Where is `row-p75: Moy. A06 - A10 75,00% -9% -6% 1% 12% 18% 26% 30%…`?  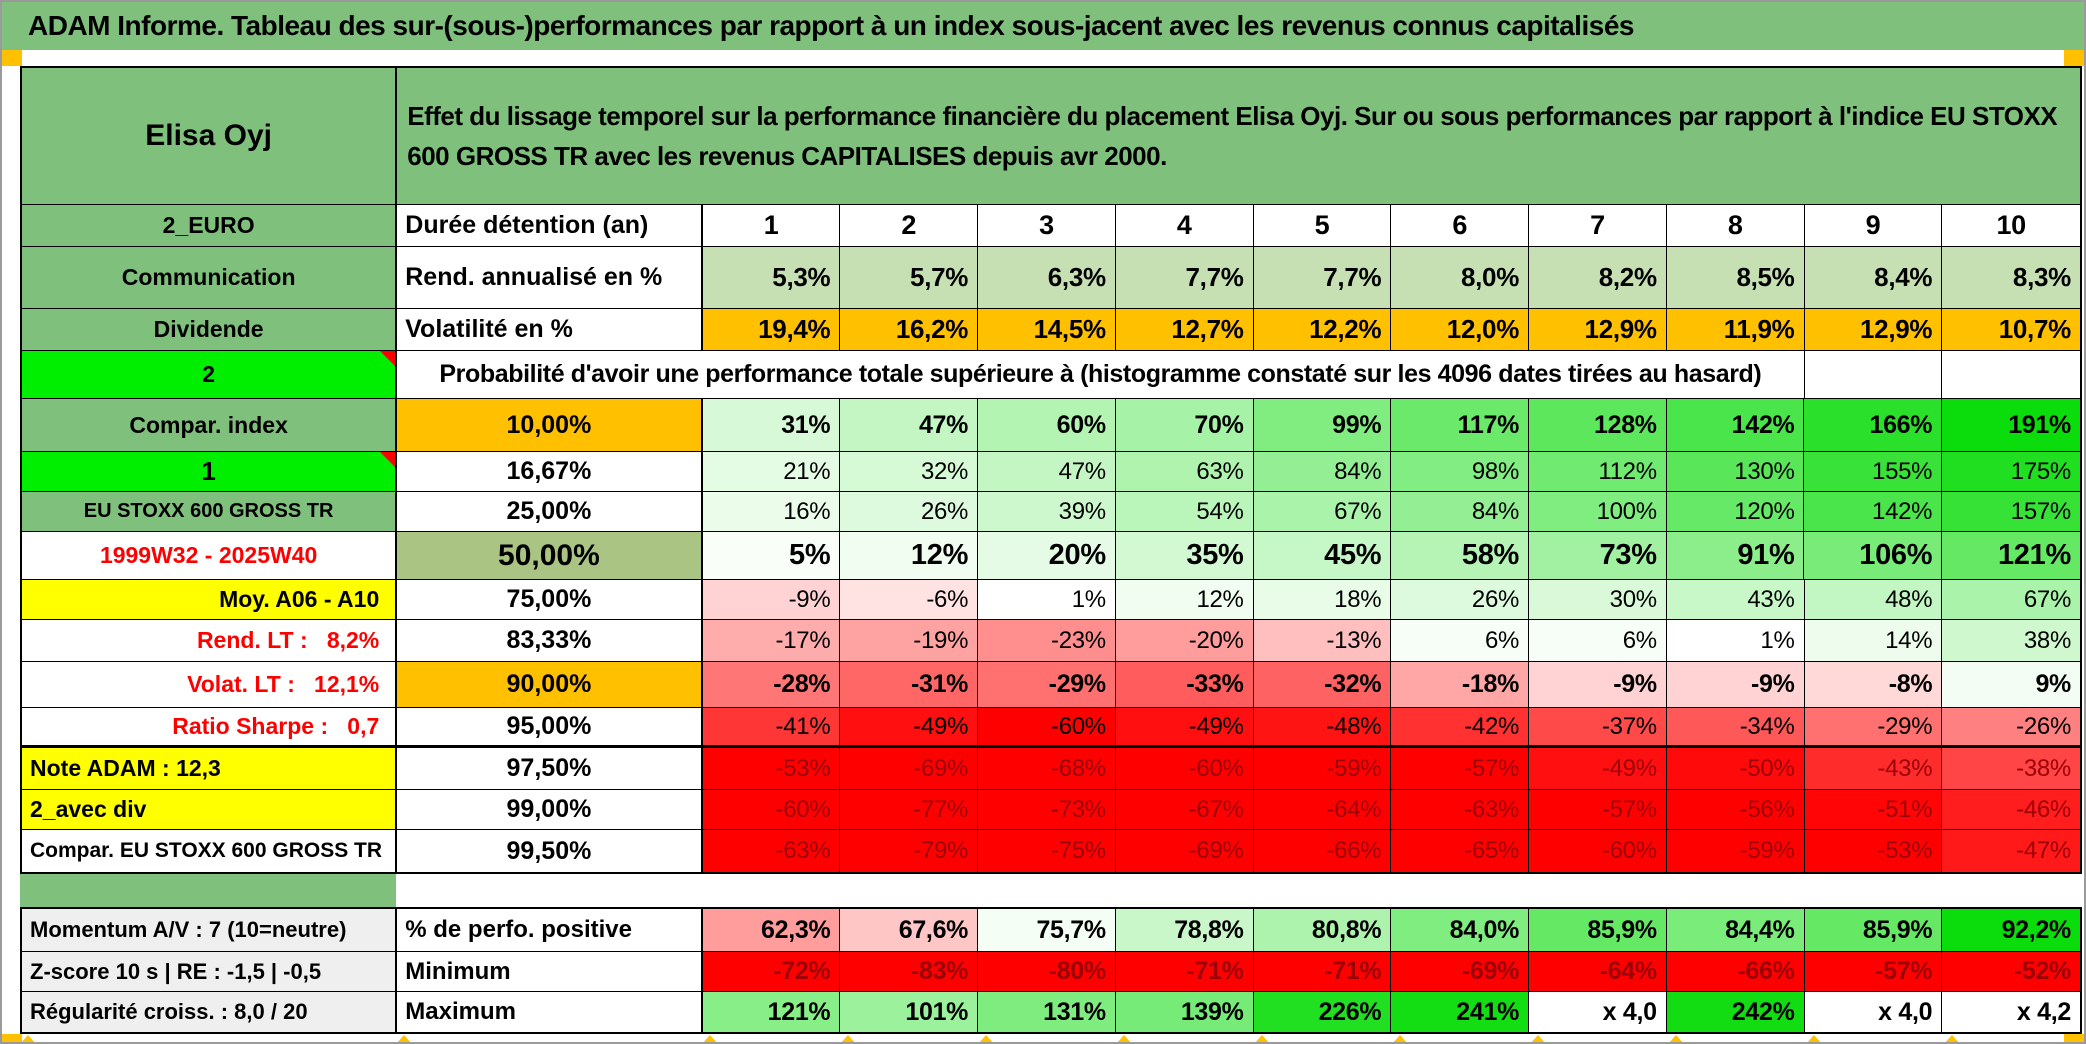 row-p75: Moy. A06 - A10 75,00% -9% -6% 1% 12% 18% 26% 30%… is located at coordinates (1051, 600).